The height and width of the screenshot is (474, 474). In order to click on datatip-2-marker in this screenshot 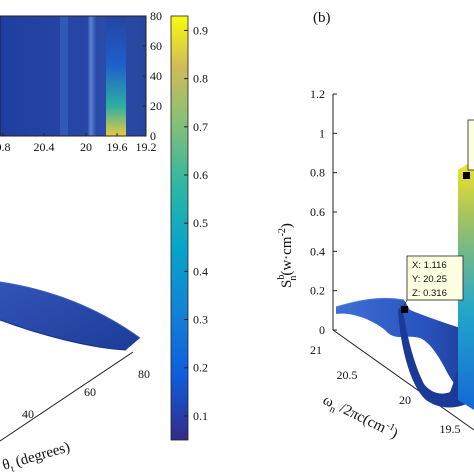, I will do `click(466, 175)`.